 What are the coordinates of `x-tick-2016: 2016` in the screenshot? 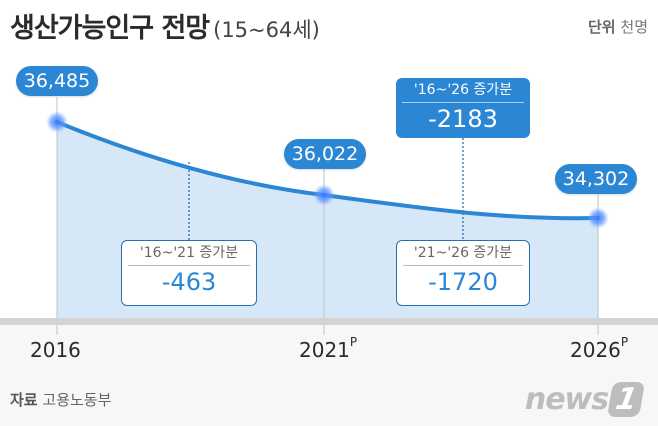 It's located at (55, 350).